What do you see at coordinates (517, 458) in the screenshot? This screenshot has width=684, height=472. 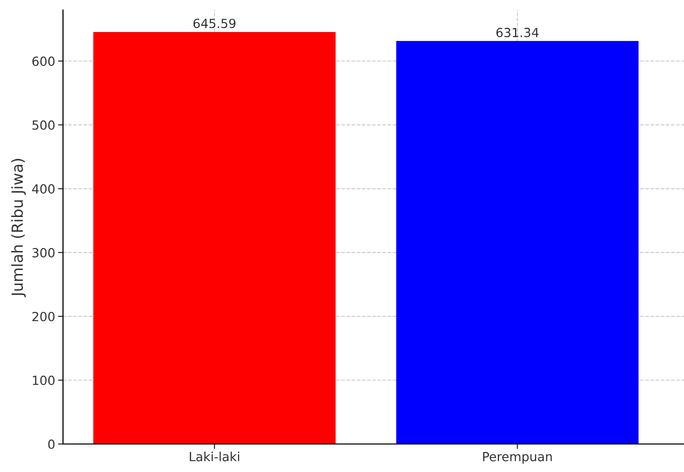 I see `x-tick-label: Perempuan` at bounding box center [517, 458].